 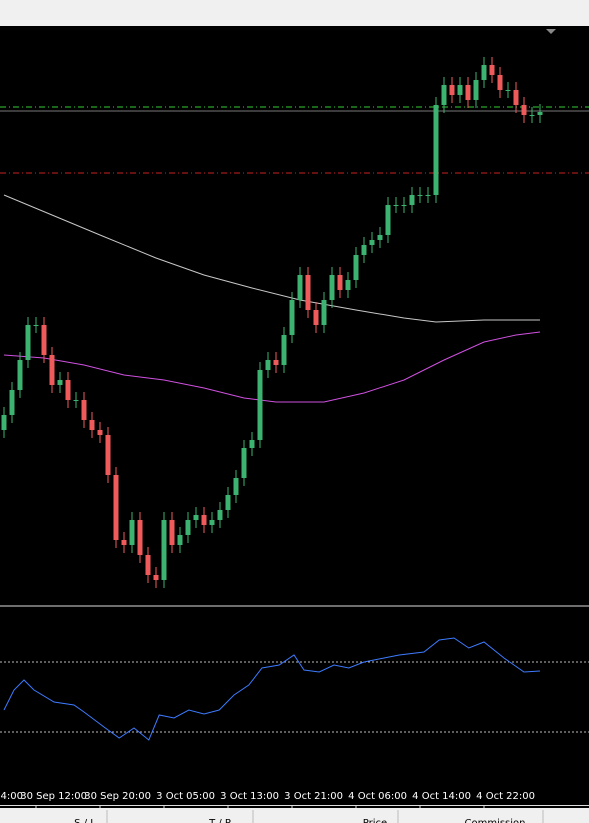 What do you see at coordinates (294, 13) in the screenshot?
I see `toolbar` at bounding box center [294, 13].